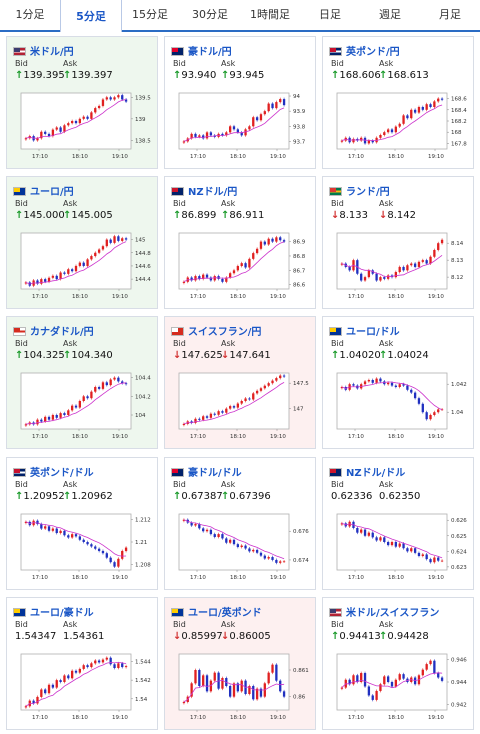 The width and height of the screenshot is (480, 734). What do you see at coordinates (456, 133) in the screenshot?
I see `y-tick-label: 168` at bounding box center [456, 133].